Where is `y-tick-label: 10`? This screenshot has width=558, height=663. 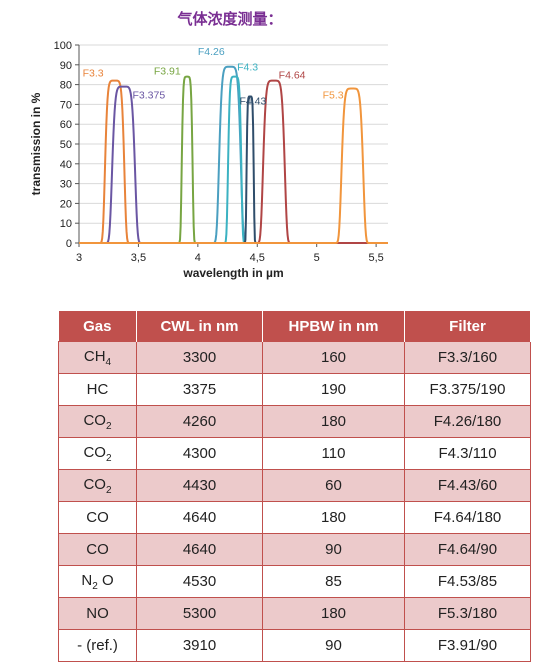
y-tick-label: 10 is located at coordinates (66, 224).